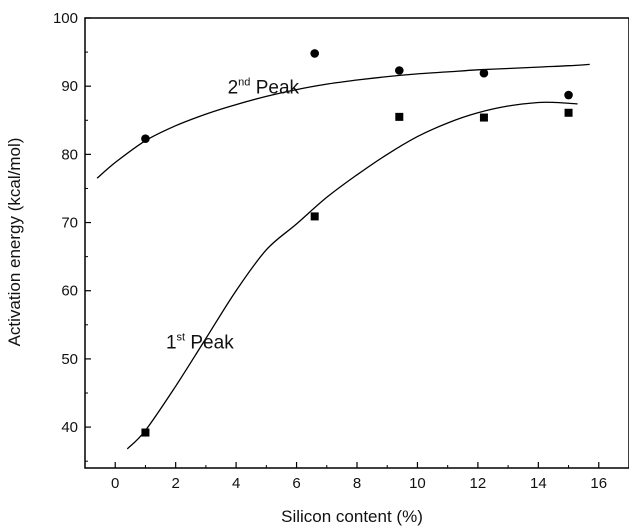 Image resolution: width=629 pixels, height=530 pixels. What do you see at coordinates (538, 483) in the screenshot?
I see `x-tick-label: 14` at bounding box center [538, 483].